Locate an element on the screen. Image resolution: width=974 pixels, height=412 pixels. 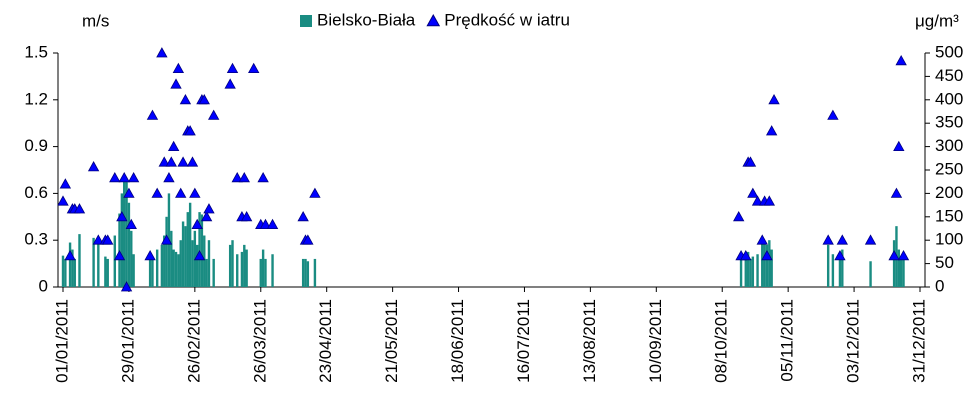
y-tick-label: 0 is located at coordinates (43, 285).